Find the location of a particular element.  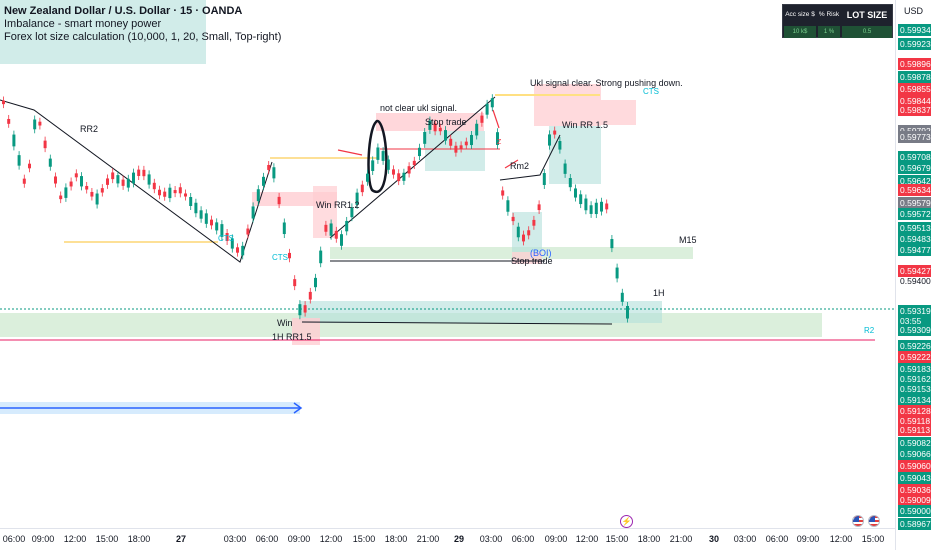

price-label: 0.59309 is located at coordinates (914, 330).